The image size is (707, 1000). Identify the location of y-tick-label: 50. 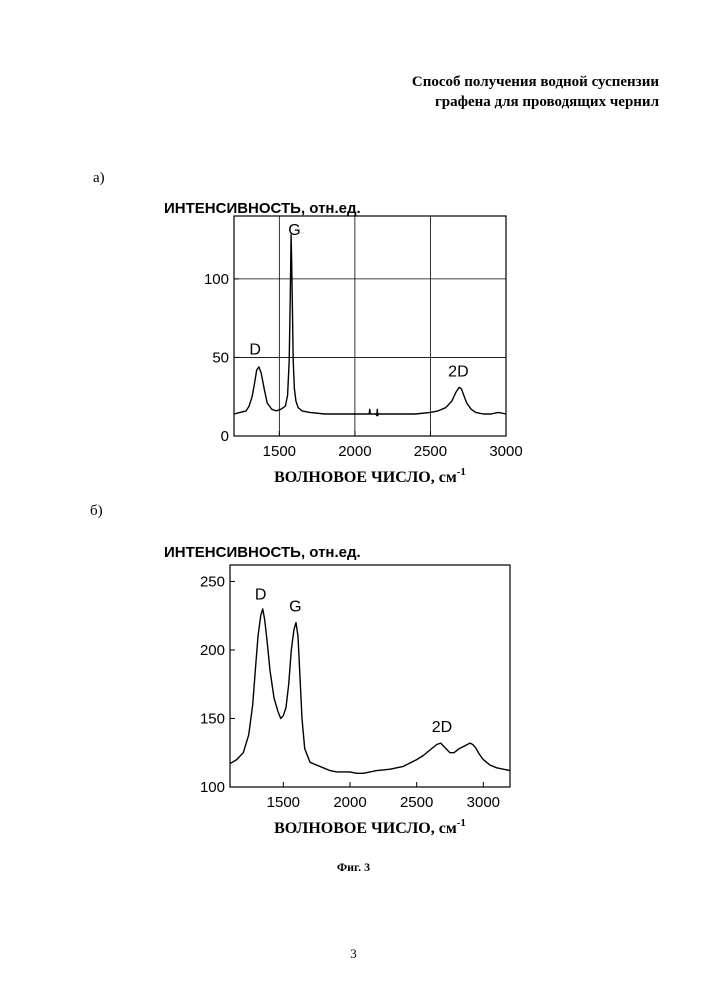
(220, 357).